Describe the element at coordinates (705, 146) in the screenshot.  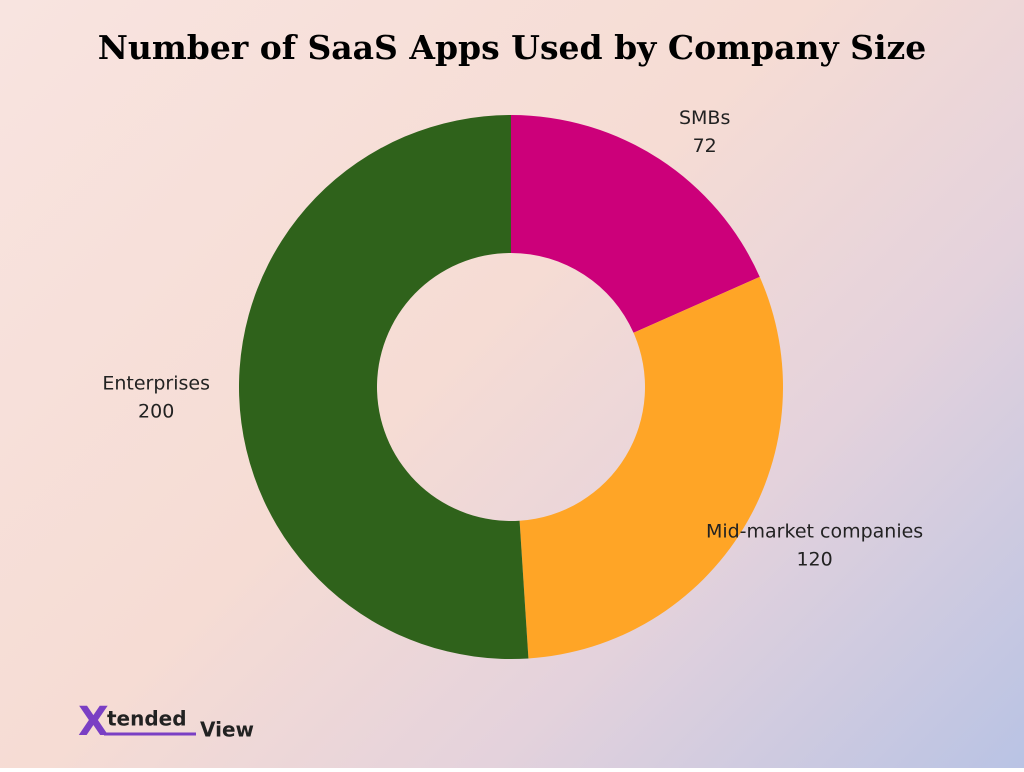
I see `slice-value: 72` at that location.